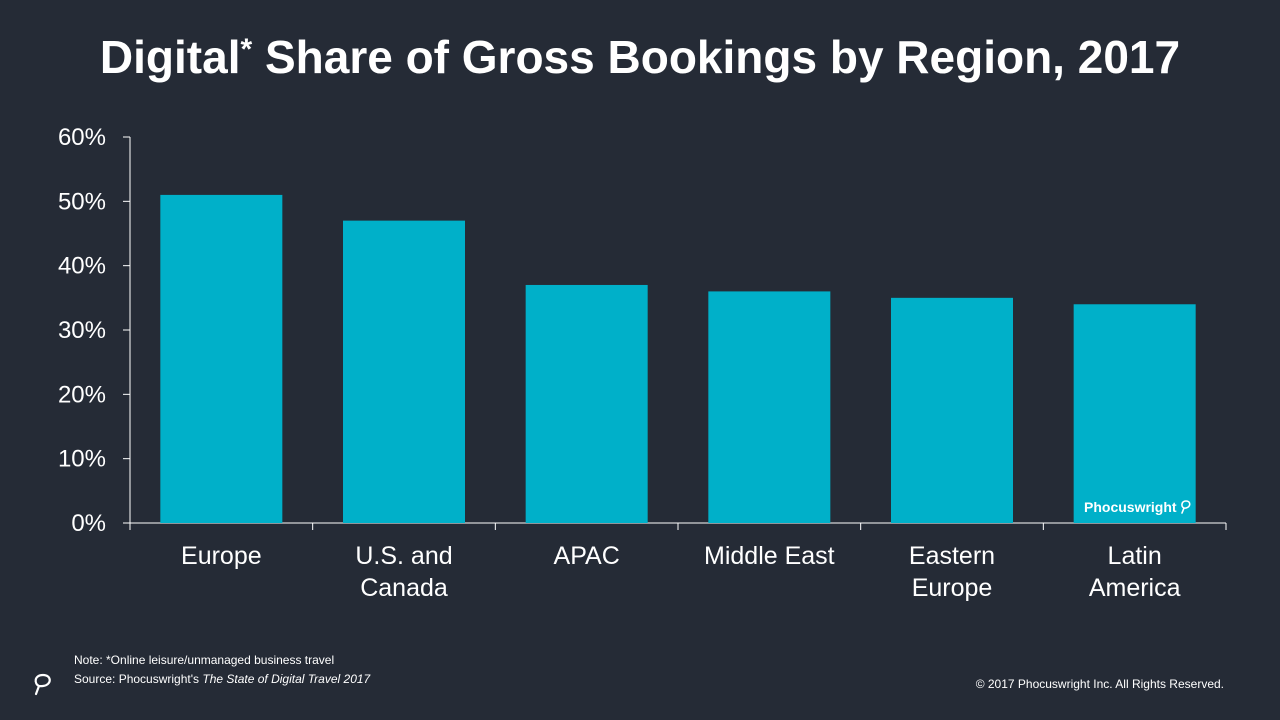 The image size is (1280, 720). I want to click on title-main: Digital, so click(170, 57).